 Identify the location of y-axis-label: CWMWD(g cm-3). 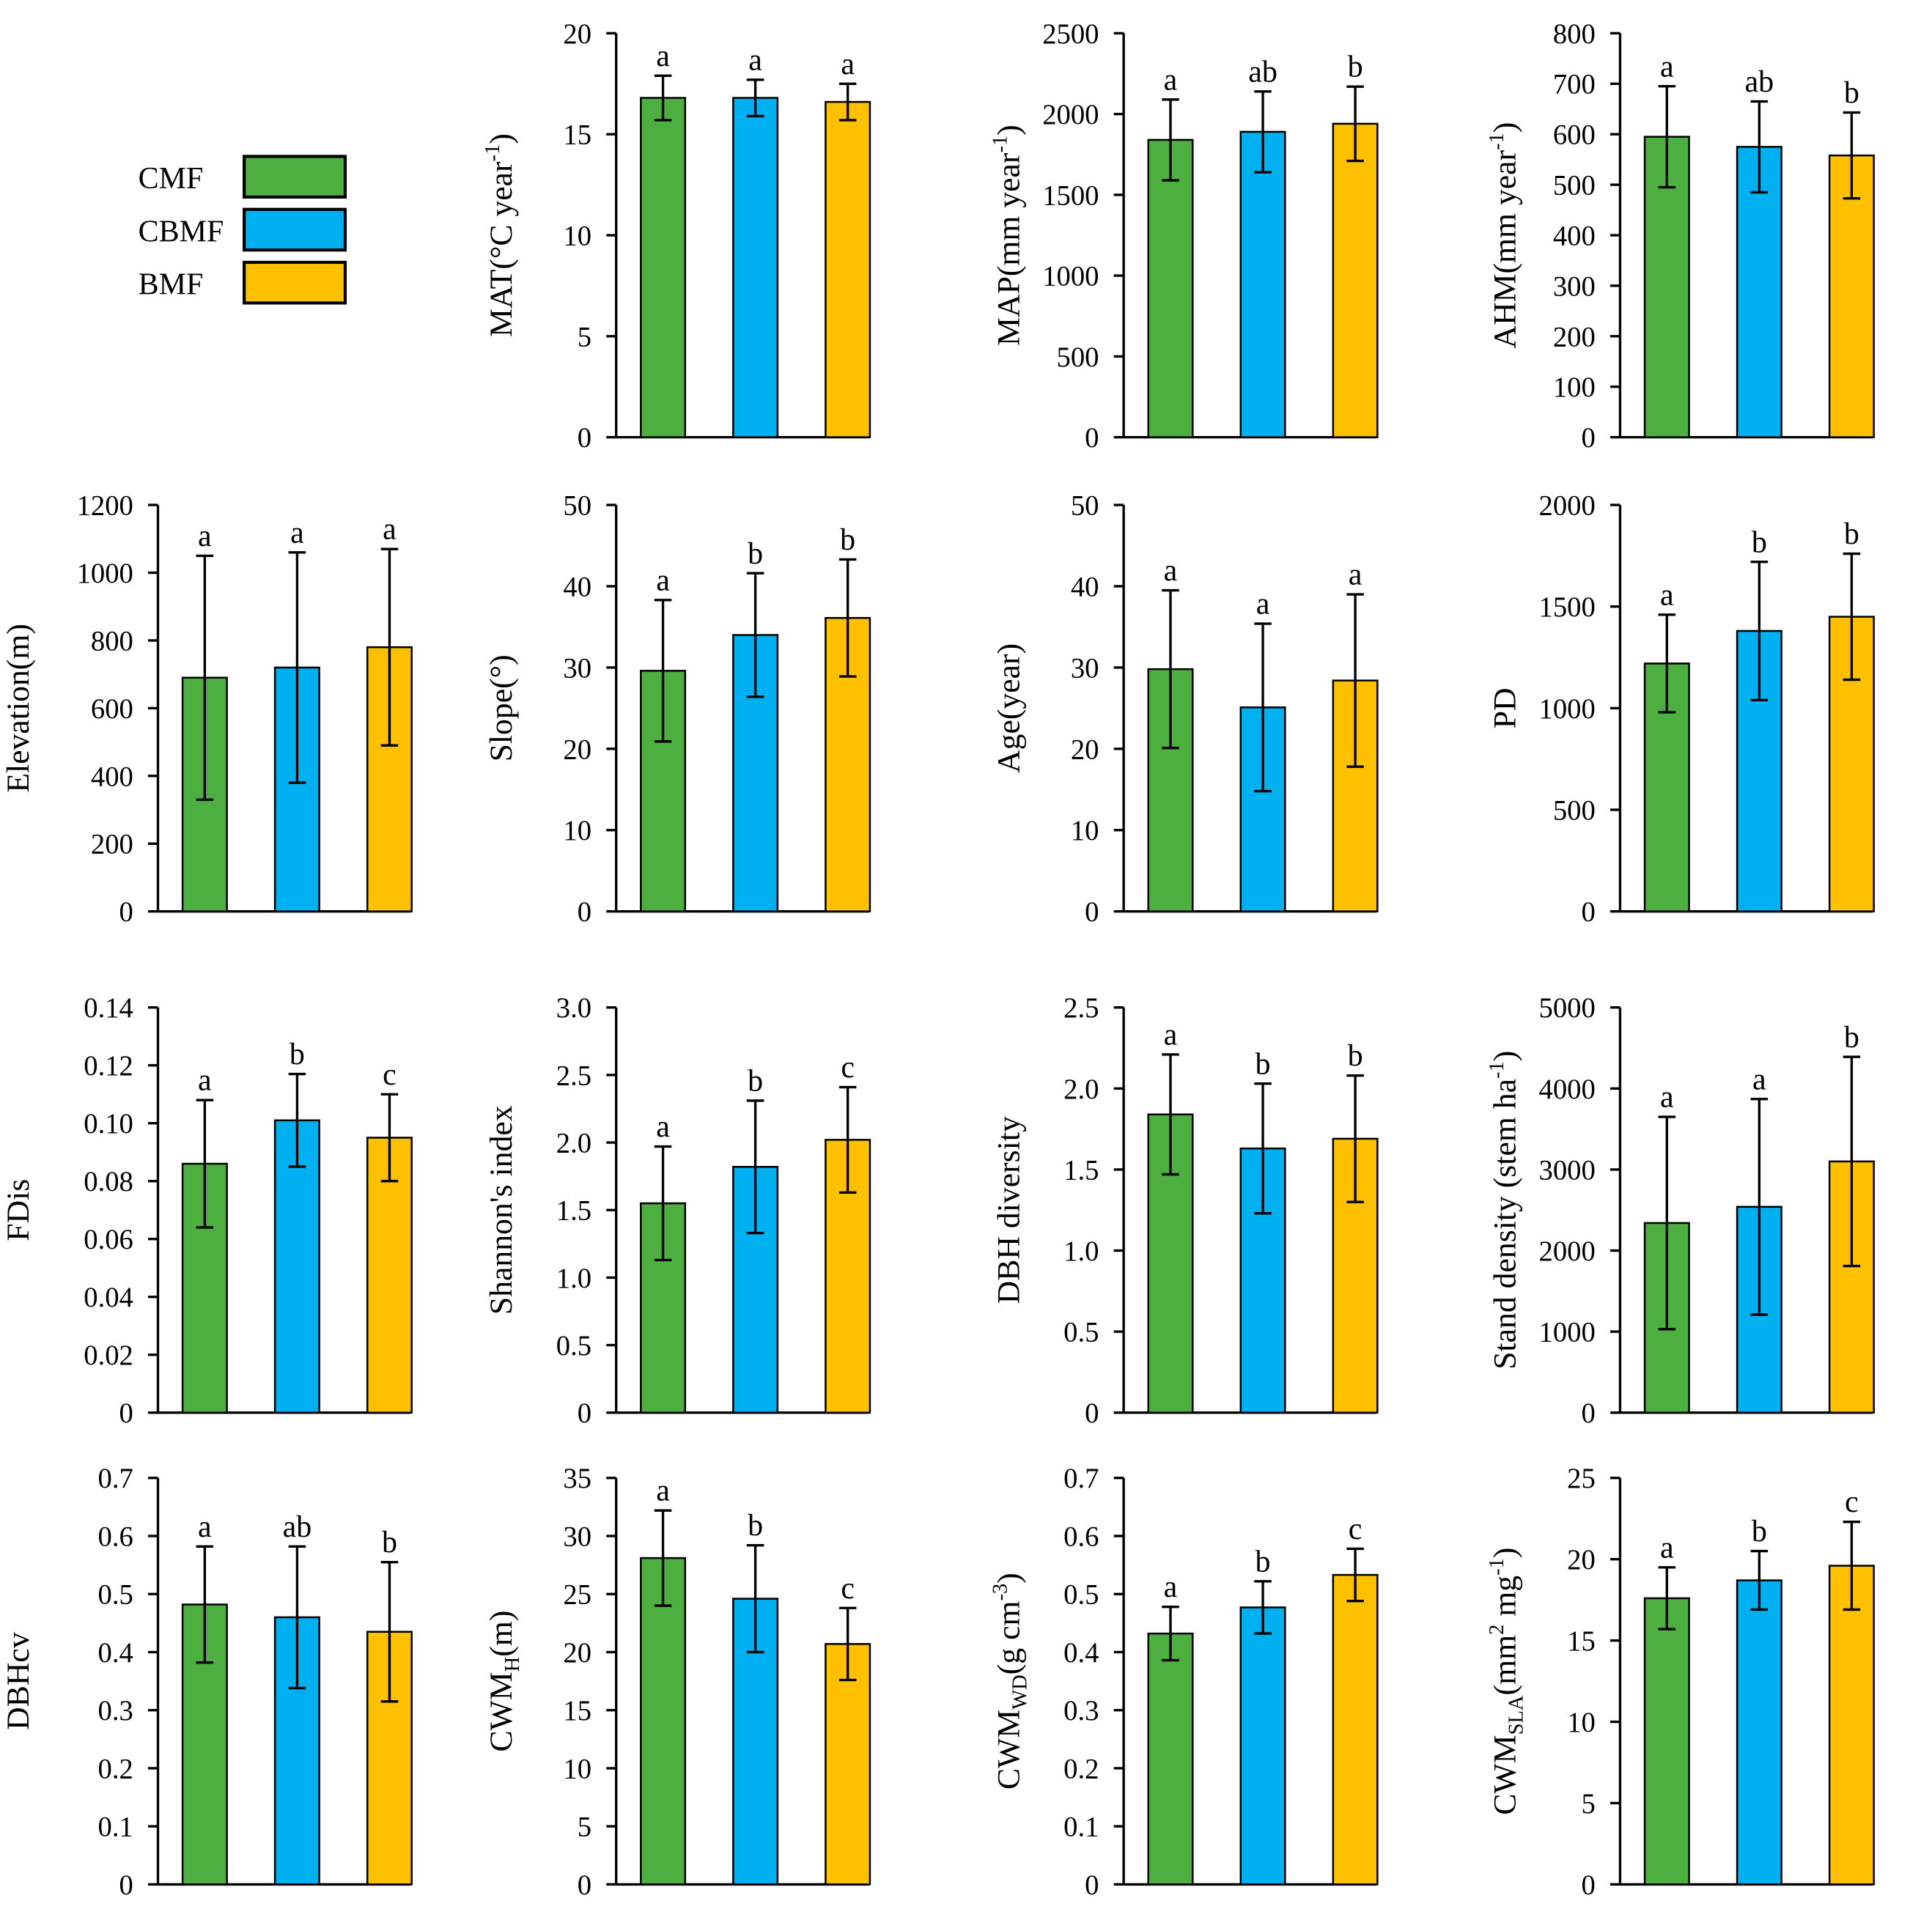
(1010, 1681).